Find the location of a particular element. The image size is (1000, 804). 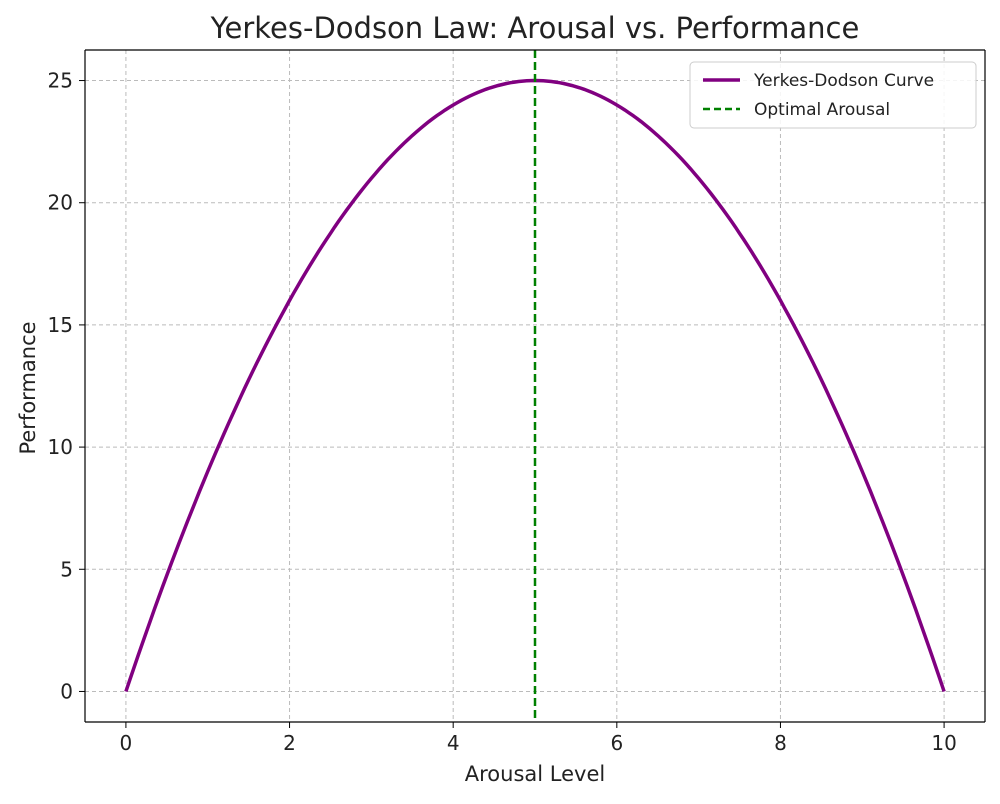

legend: Yerkes-Dodson Curve Optimal Arousal is located at coordinates (833, 95).